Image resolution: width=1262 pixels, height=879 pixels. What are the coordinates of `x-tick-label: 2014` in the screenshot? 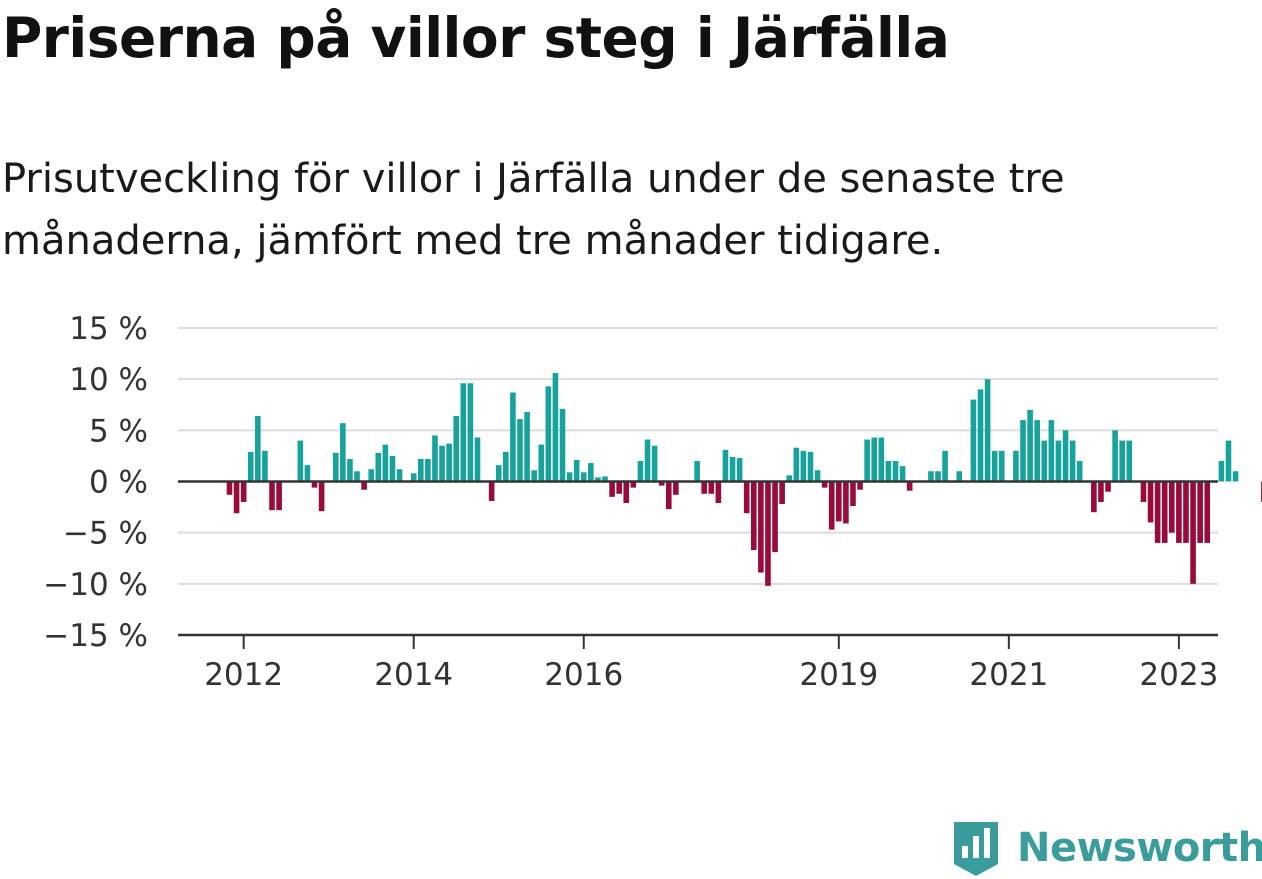 It's located at (413, 675).